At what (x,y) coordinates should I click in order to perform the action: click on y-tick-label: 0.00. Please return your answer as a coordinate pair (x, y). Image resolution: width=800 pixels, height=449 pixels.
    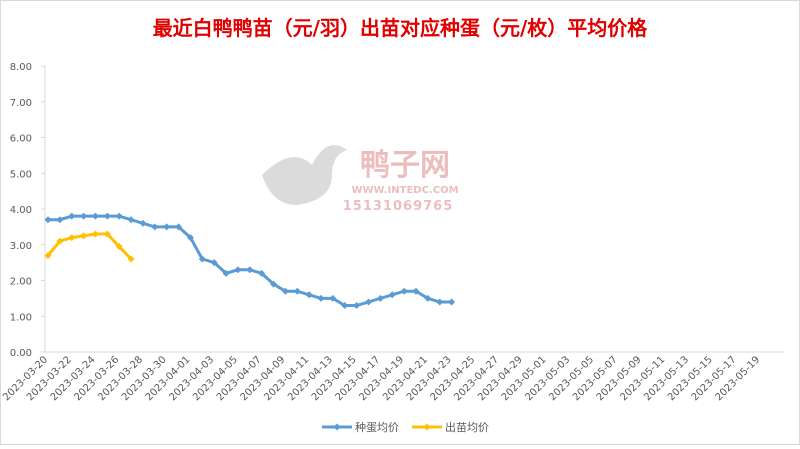
    Looking at the image, I should click on (21, 353).